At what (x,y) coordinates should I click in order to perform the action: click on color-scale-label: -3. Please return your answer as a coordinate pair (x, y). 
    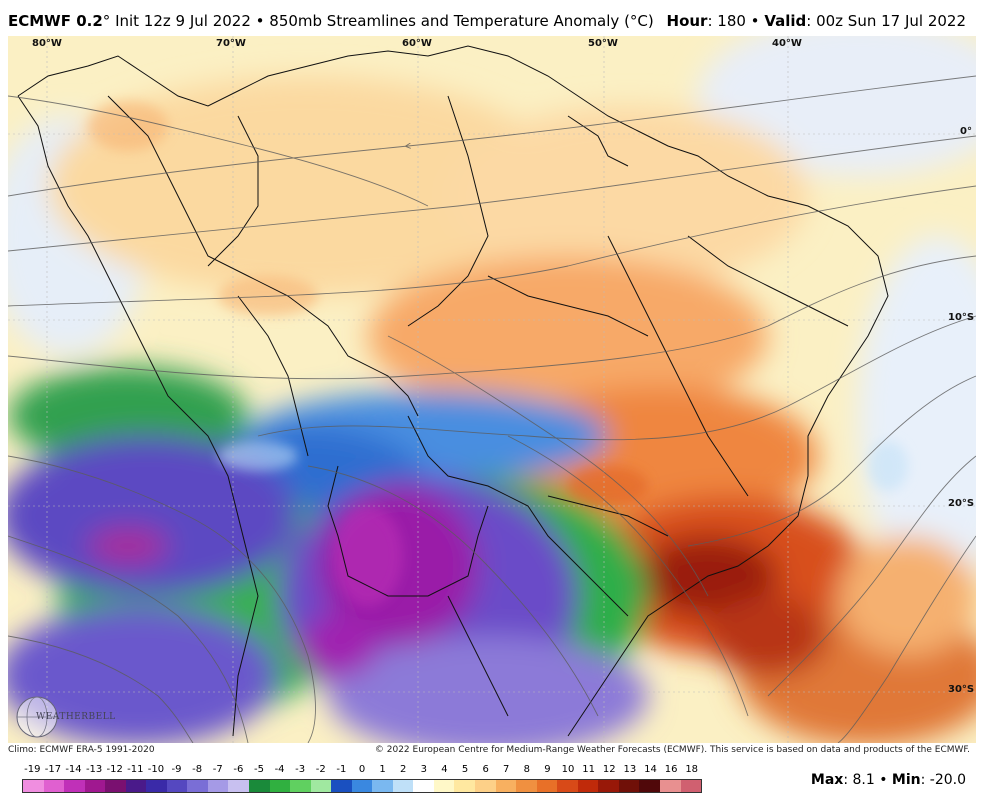
    Looking at the image, I should click on (300, 769).